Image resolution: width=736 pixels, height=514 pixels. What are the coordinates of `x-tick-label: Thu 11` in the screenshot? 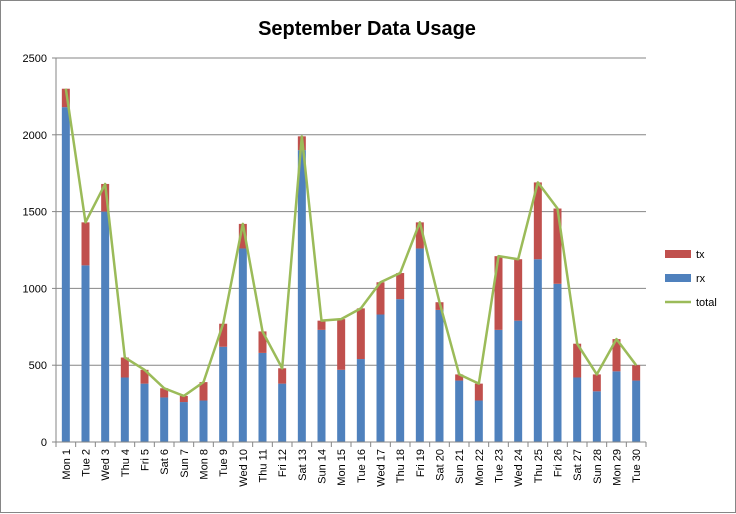 It's located at (264, 465).